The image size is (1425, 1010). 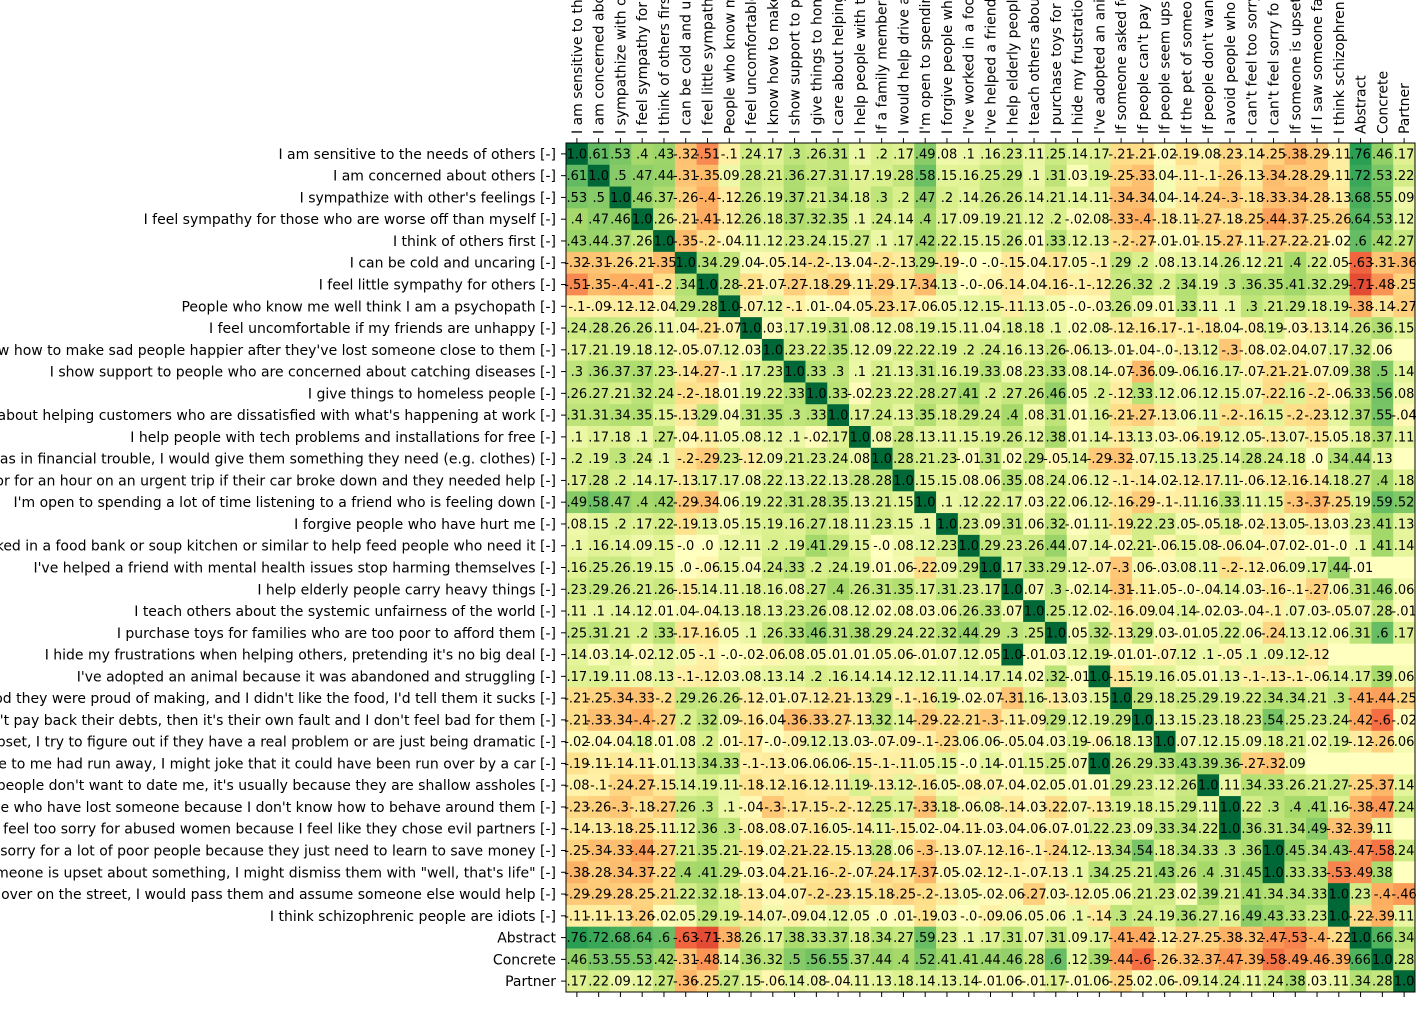 What do you see at coordinates (1338, 938) in the screenshot?
I see `cell-value-label: -.22` at bounding box center [1338, 938].